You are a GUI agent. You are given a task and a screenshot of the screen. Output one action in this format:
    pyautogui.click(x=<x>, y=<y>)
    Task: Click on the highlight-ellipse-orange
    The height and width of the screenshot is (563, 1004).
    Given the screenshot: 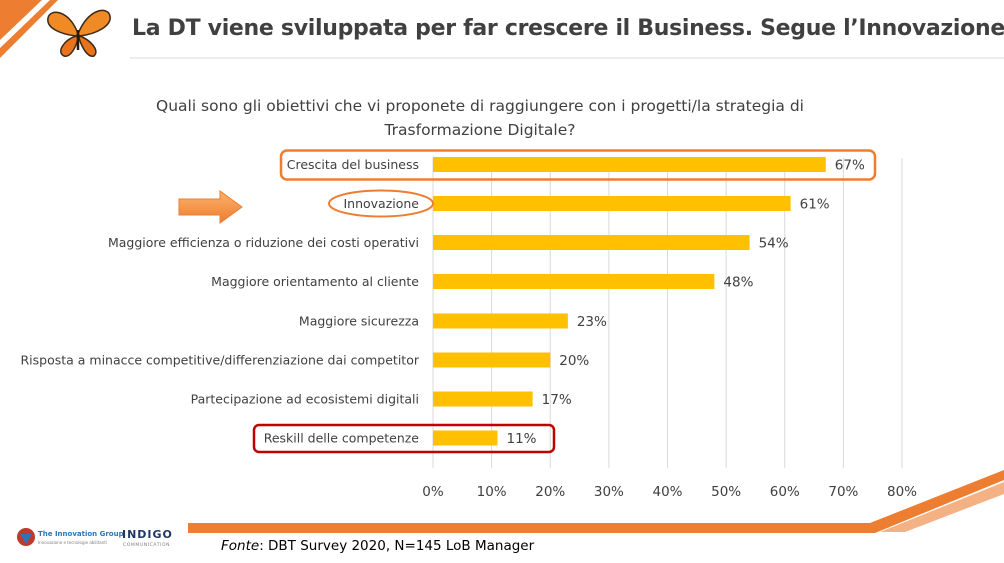 What is the action you would take?
    pyautogui.click(x=381, y=203)
    